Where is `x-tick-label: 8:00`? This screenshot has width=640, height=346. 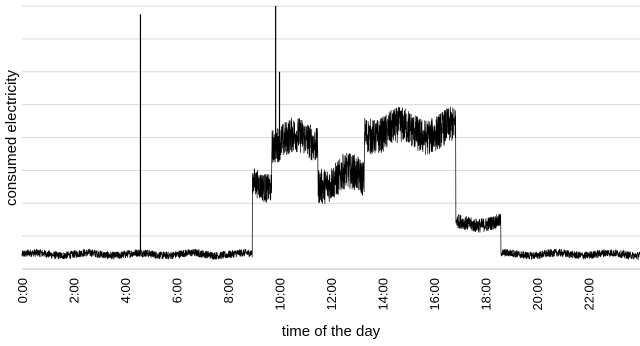
x-tick-label: 8:00 is located at coordinates (228, 290).